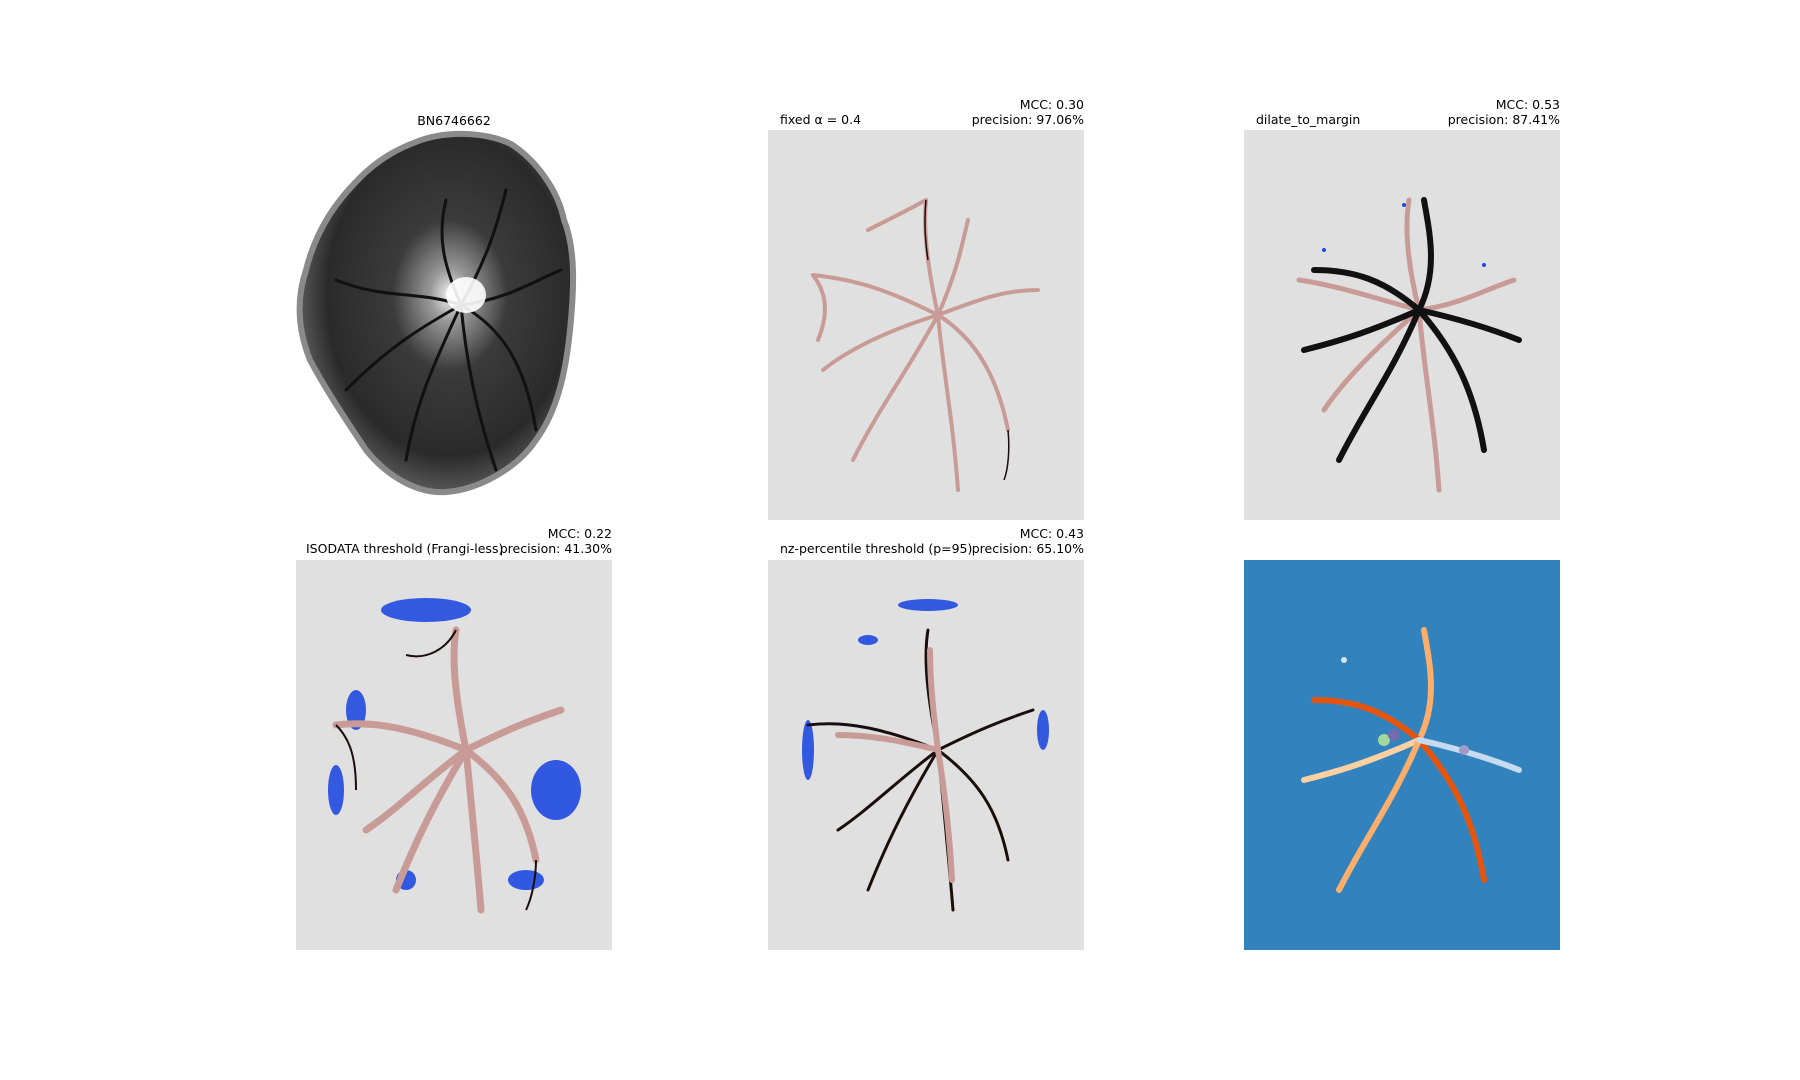 The width and height of the screenshot is (1800, 1080). What do you see at coordinates (1051, 533) in the screenshot?
I see `mcc-score: MCC: 0.43` at bounding box center [1051, 533].